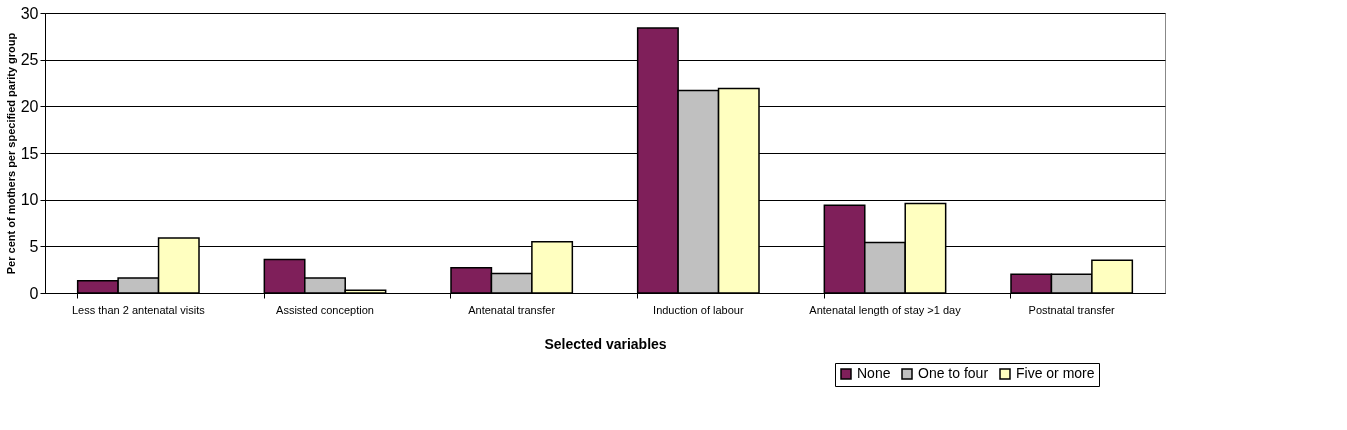 The width and height of the screenshot is (1347, 430). Describe the element at coordinates (1072, 309) in the screenshot. I see `x-tick-label: Postnatal transfer` at that location.